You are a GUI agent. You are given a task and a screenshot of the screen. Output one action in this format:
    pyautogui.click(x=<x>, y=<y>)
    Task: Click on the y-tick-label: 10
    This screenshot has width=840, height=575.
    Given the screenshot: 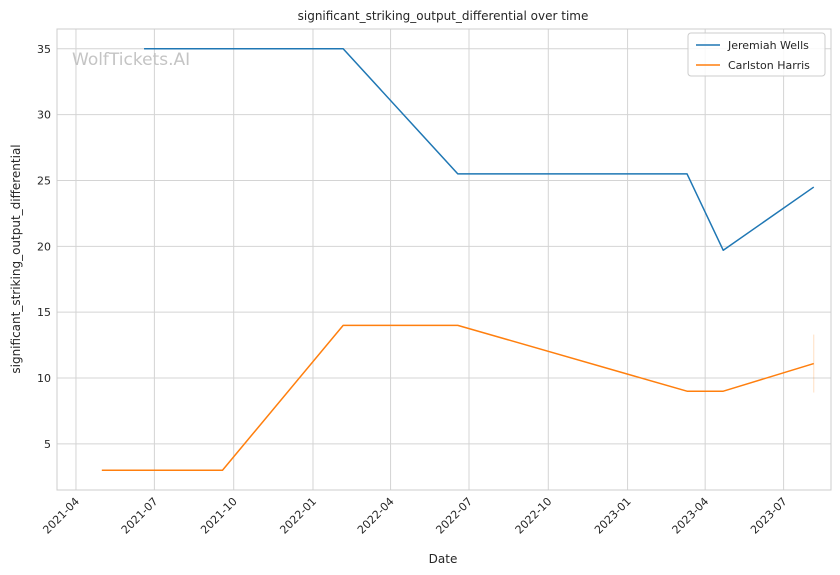 What is the action you would take?
    pyautogui.click(x=44, y=378)
    